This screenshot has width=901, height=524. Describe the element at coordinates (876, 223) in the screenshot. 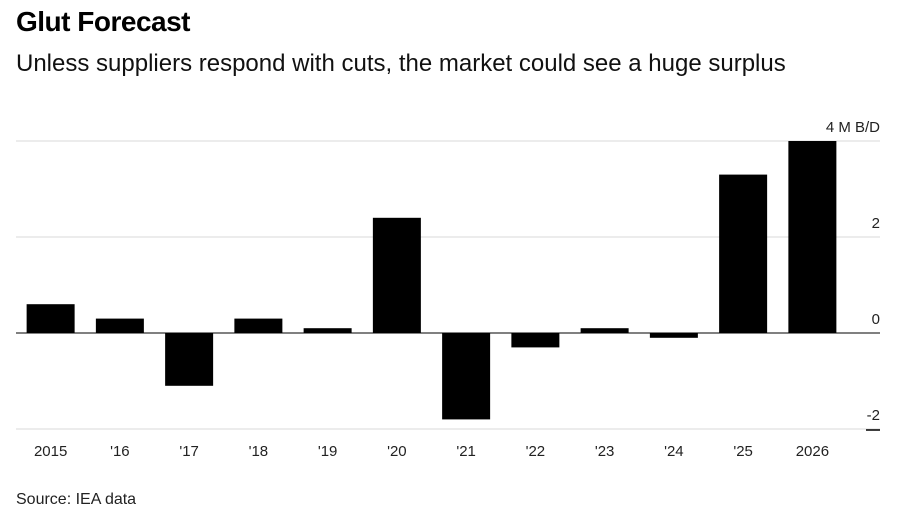

I see `y-tick-label: 2` at that location.